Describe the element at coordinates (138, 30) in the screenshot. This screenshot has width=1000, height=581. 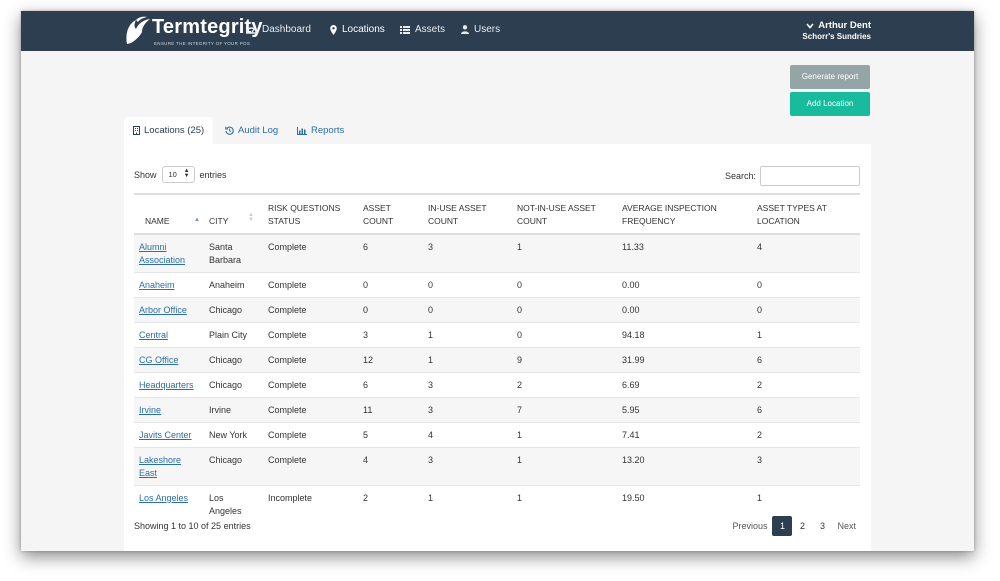
I see `eagle-logo-icon` at that location.